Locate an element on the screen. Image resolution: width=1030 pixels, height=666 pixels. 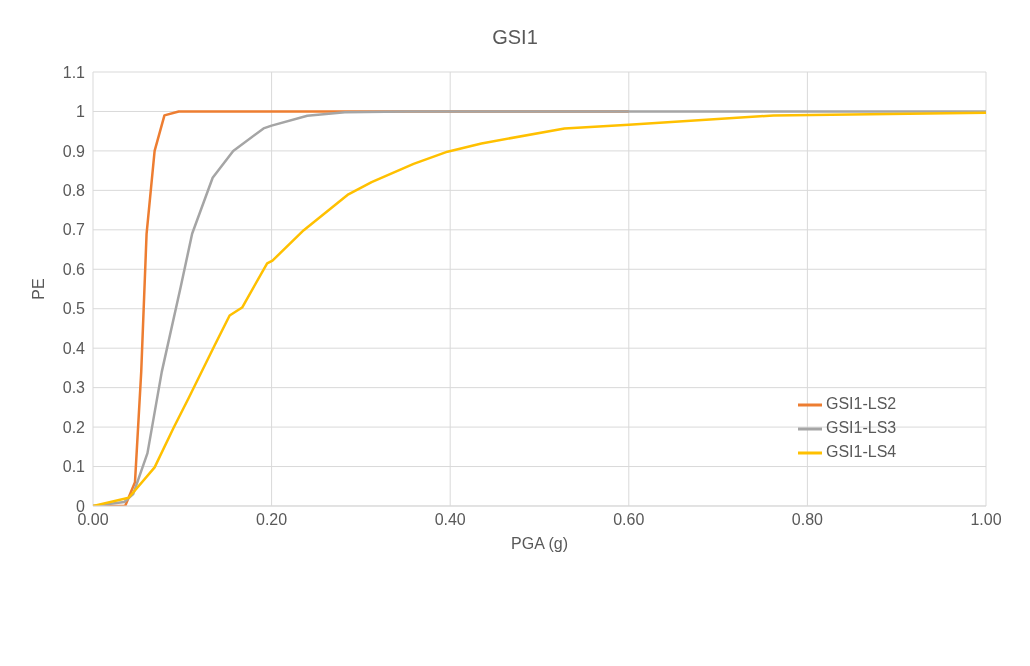
x-tick-label: 0.40 is located at coordinates (450, 520).